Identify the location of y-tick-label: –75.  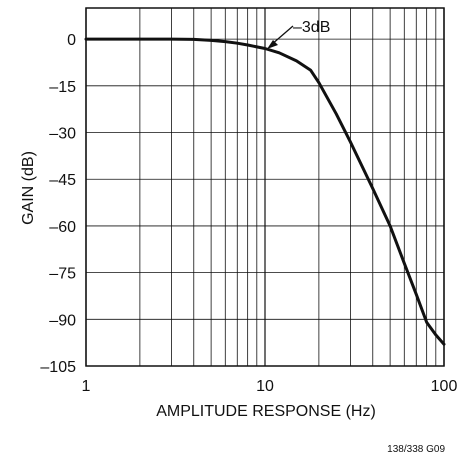
(62, 274).